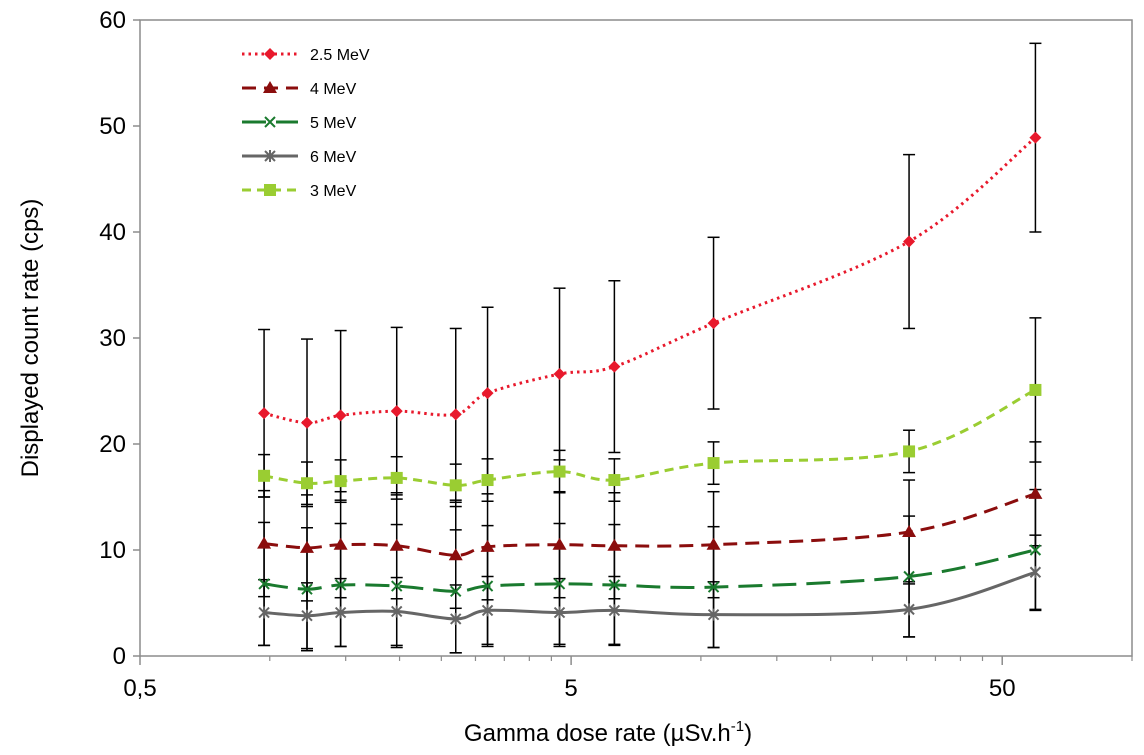  I want to click on legend-label-4-mev: 4 MeV, so click(333, 89).